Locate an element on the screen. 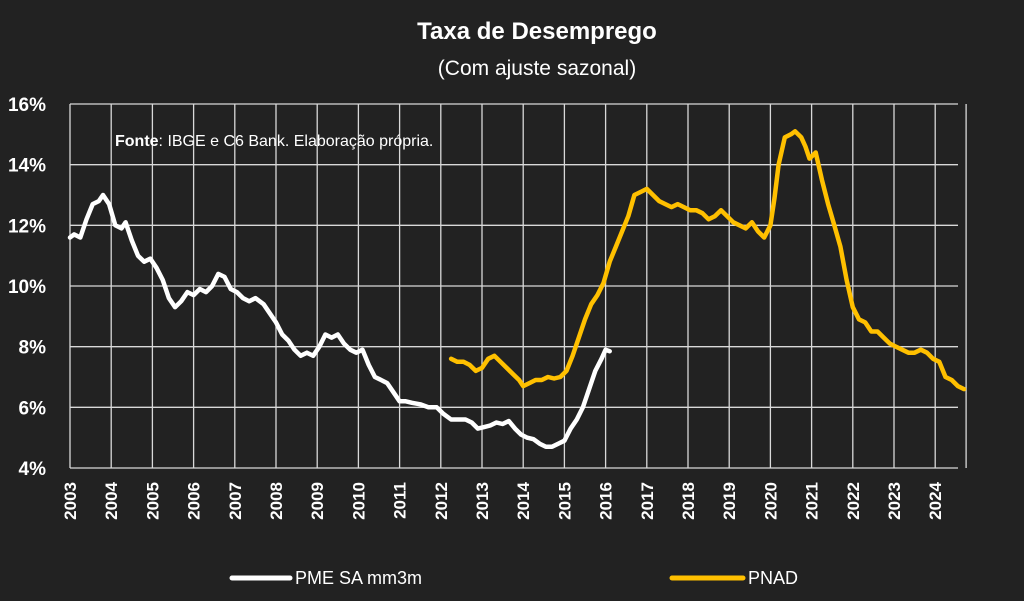 This screenshot has width=1024, height=601. x-tick-label: 2015 is located at coordinates (564, 501).